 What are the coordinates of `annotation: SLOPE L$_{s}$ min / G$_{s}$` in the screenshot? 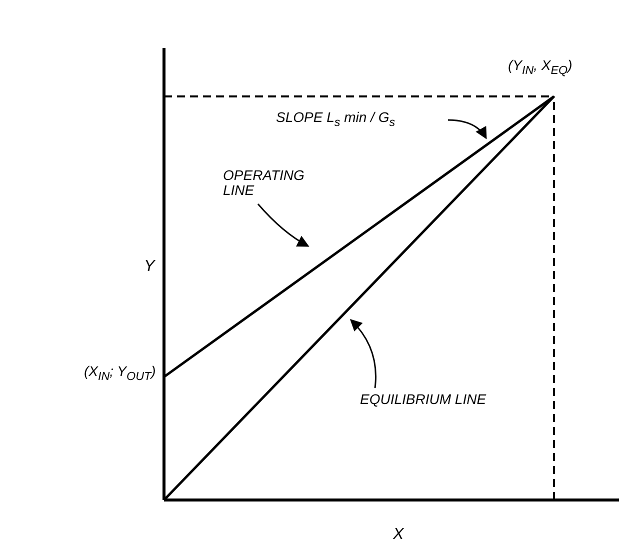 It's located at (336, 119).